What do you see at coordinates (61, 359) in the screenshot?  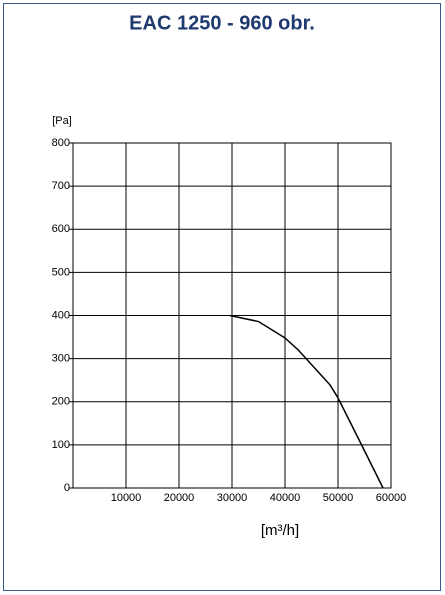 I see `y-tick-label: 300` at bounding box center [61, 359].